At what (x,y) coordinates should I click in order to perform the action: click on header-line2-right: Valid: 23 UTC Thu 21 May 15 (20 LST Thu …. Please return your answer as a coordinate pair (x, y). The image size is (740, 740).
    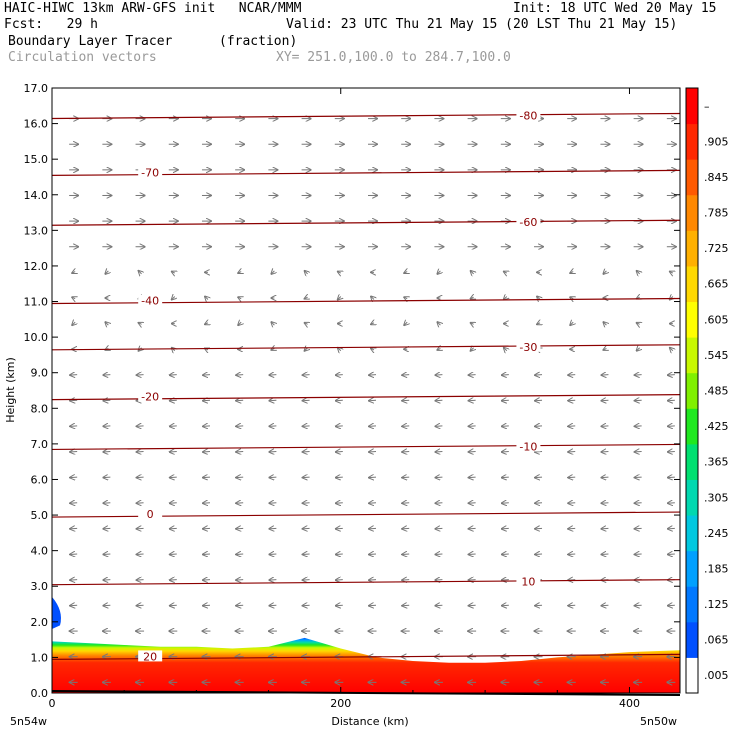
    Looking at the image, I should click on (482, 24).